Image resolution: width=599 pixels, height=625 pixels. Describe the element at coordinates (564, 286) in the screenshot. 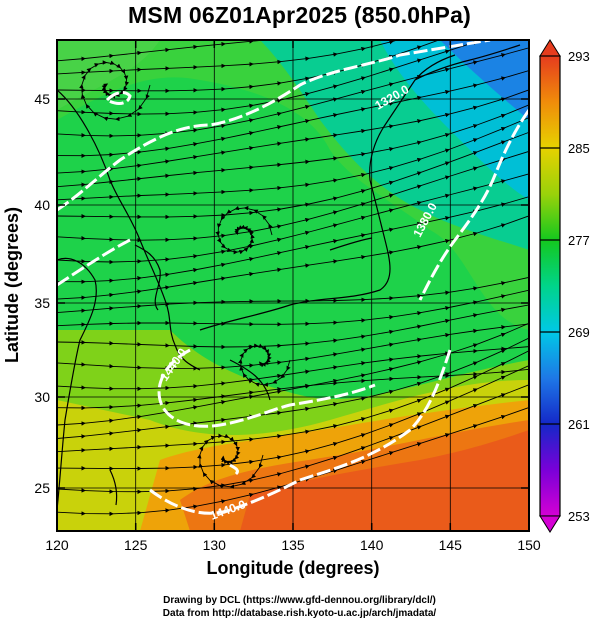

I see `colorbar: 293 285 277 269 261 253` at that location.